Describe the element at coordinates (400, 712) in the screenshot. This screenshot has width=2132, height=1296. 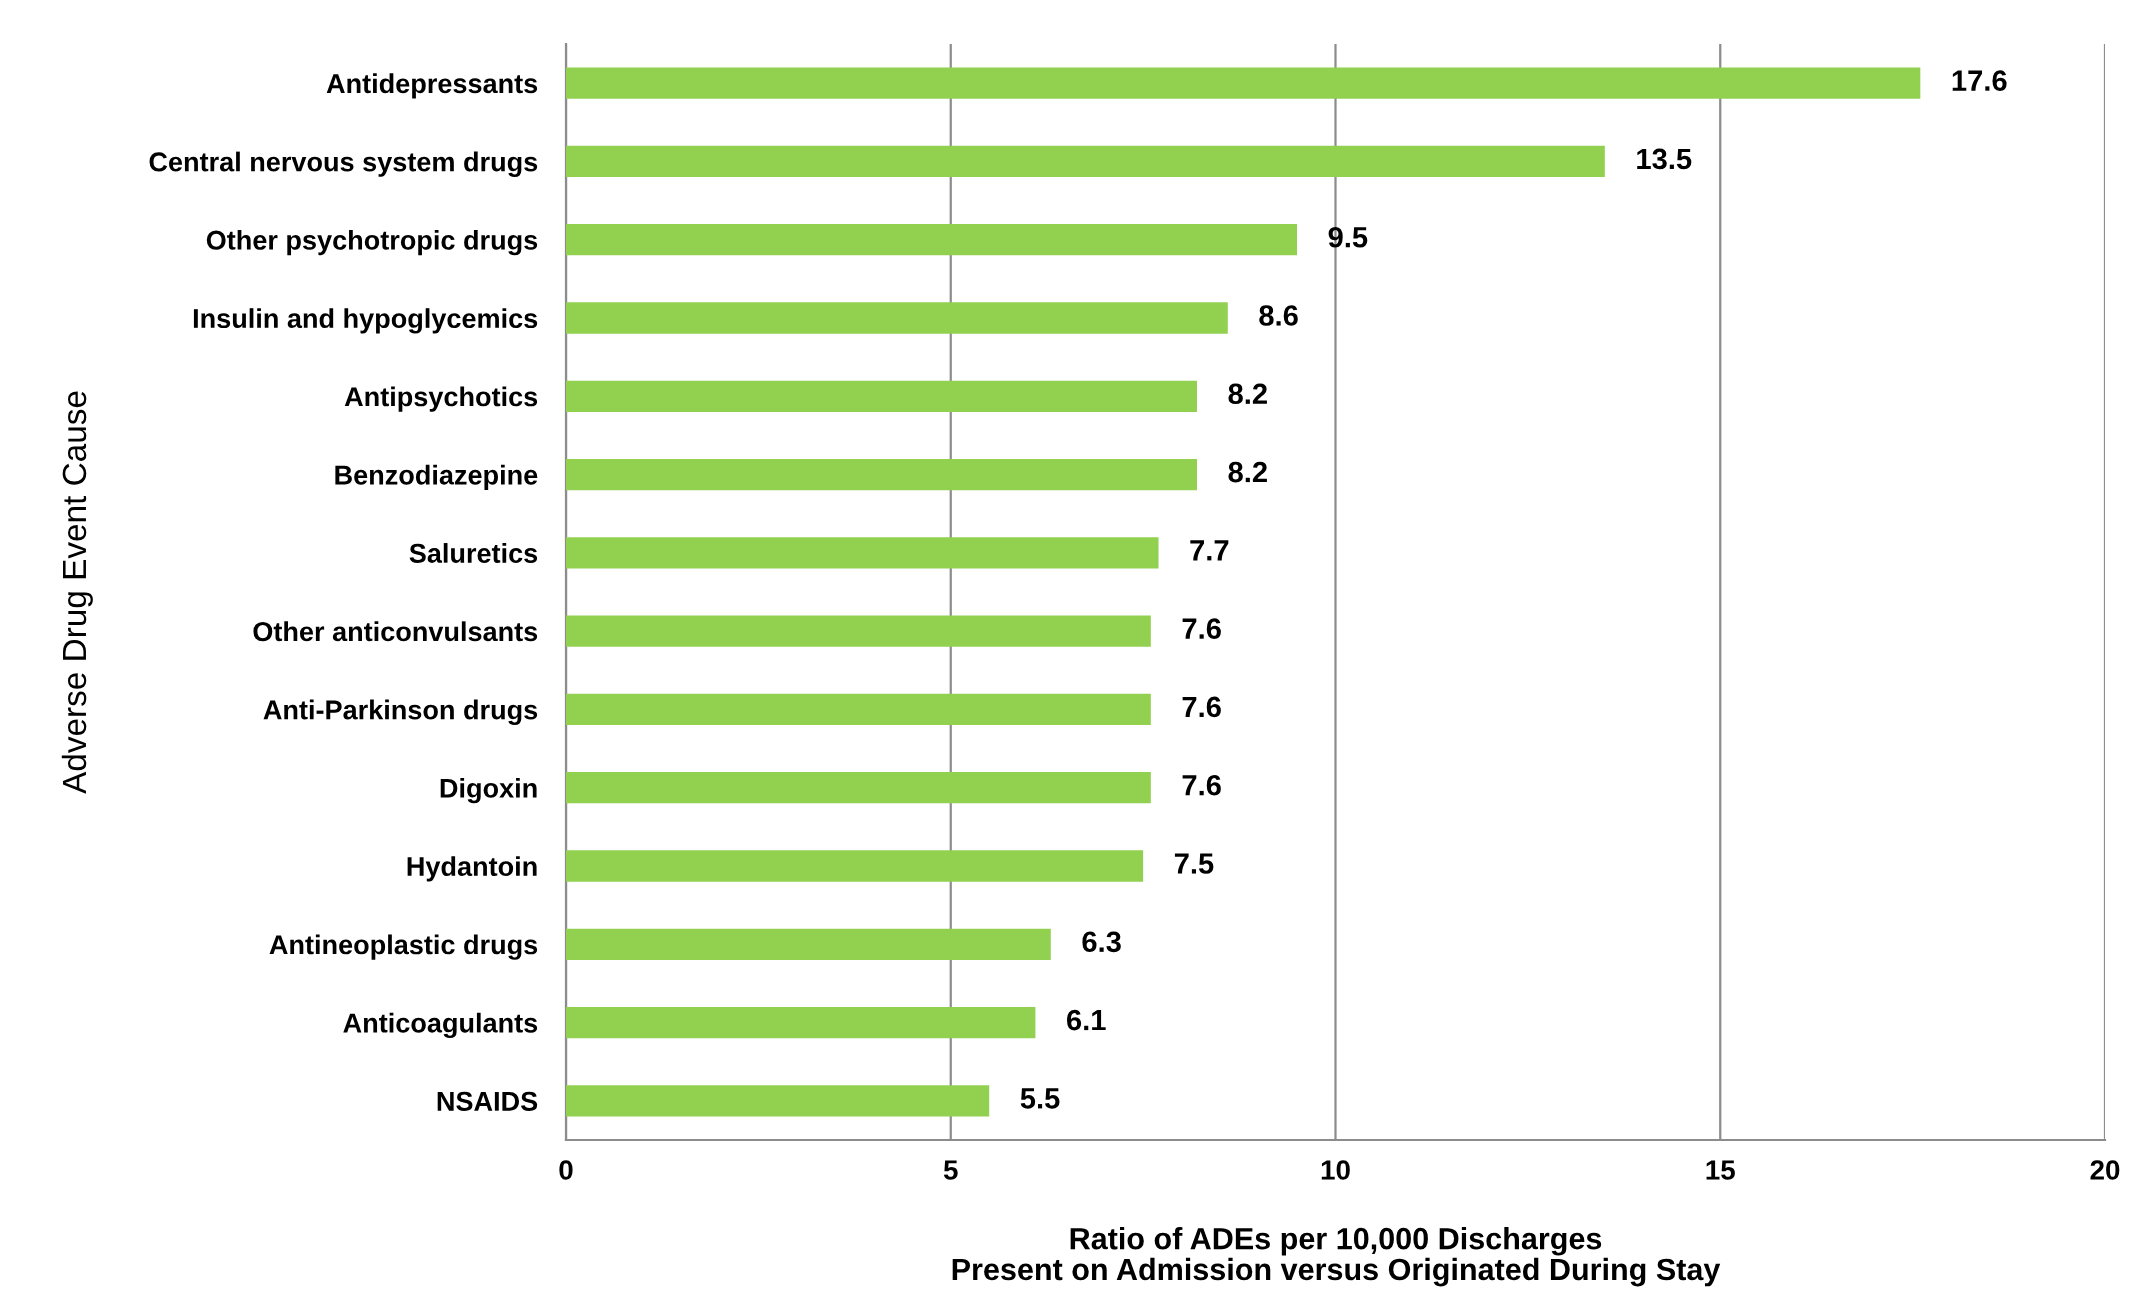
I see `y-tick-label: Anti-Parkinson drugs` at that location.